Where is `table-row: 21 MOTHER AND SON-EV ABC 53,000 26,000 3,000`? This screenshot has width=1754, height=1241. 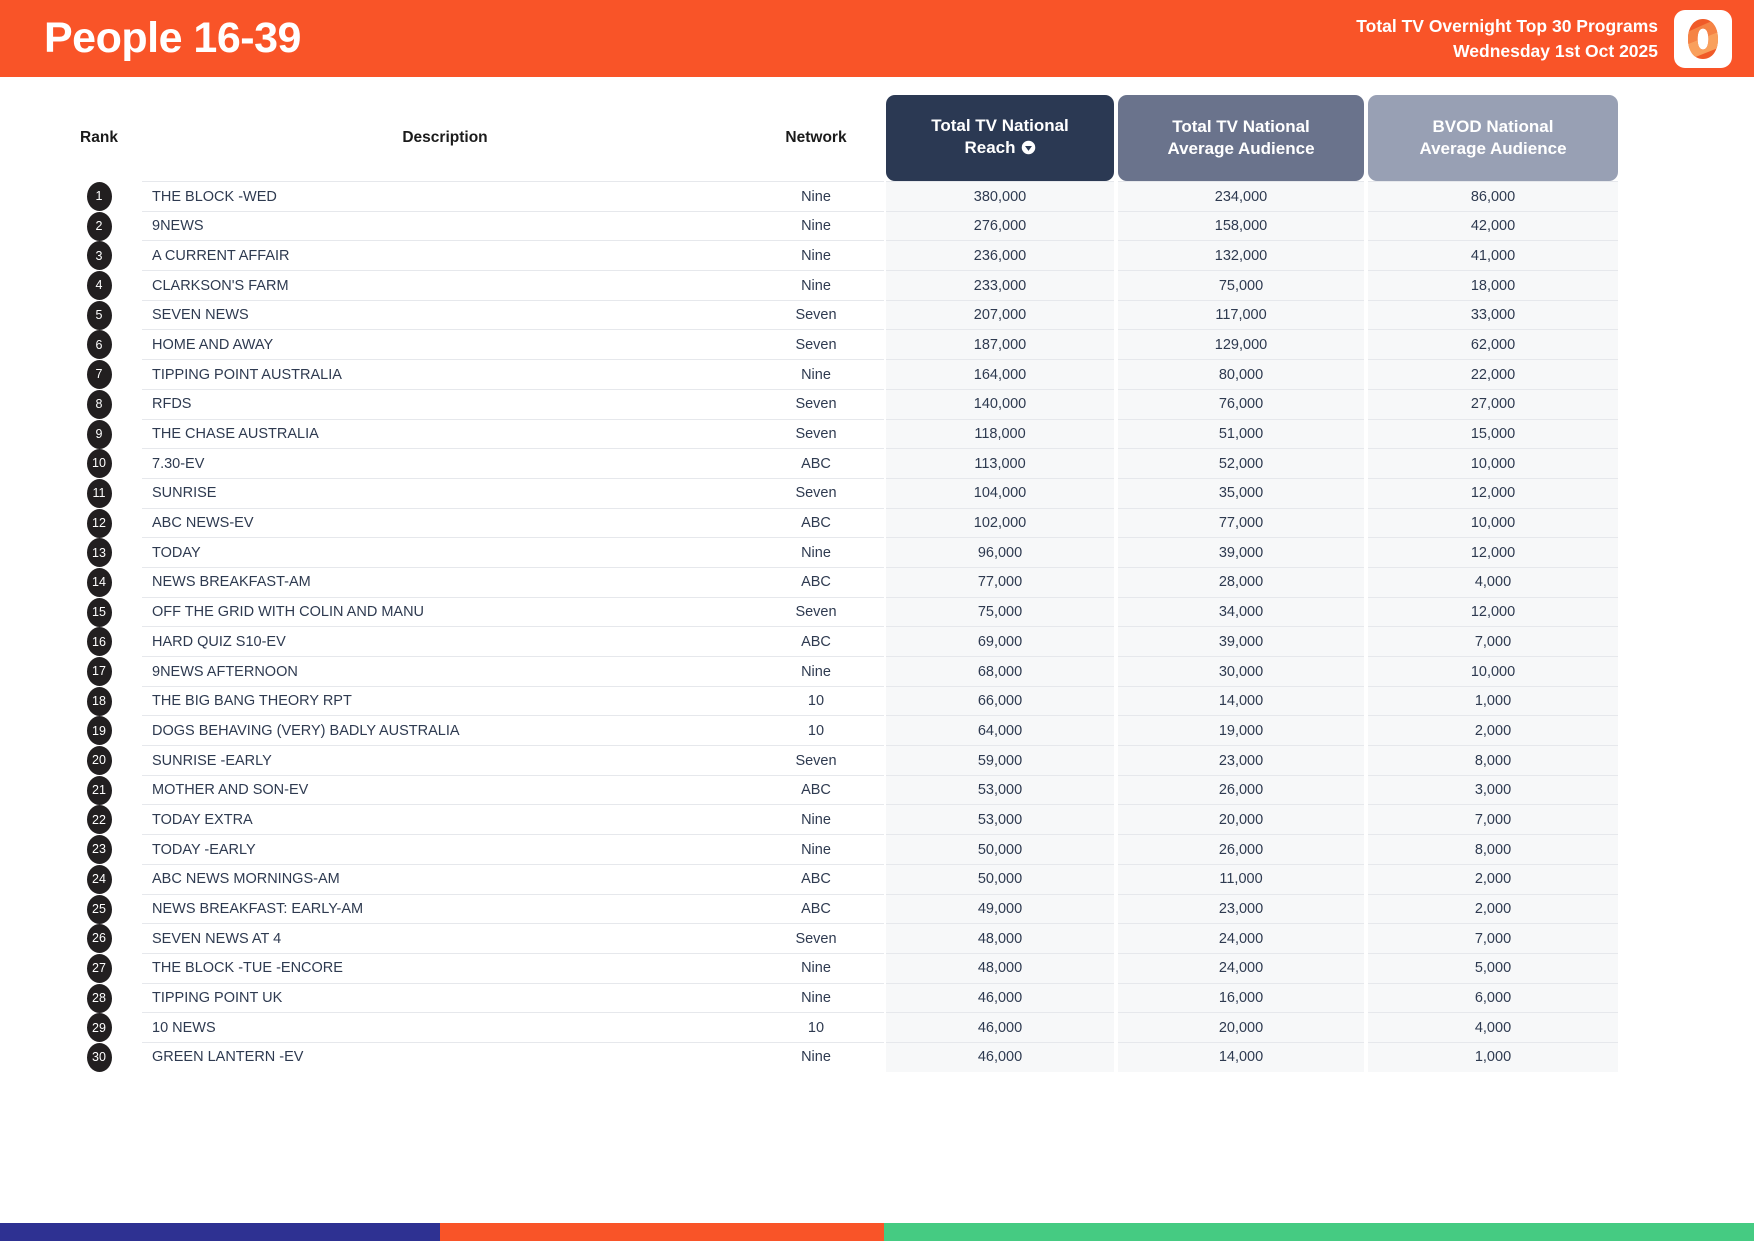
table-row: 21 MOTHER AND SON-EV ABC 53,000 26,000 3,000 is located at coordinates (877, 789).